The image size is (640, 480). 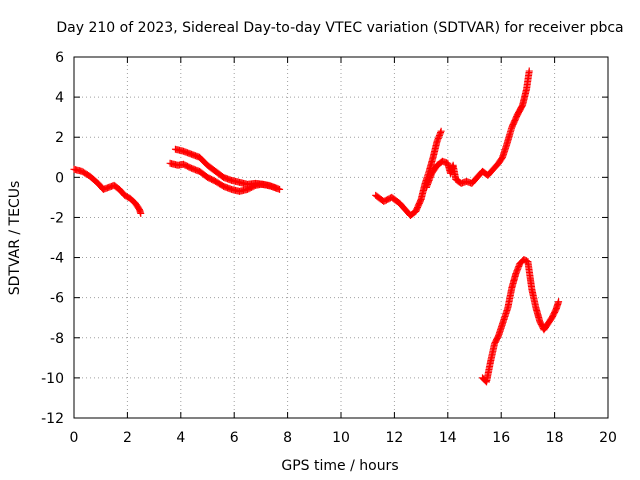 I want to click on y-tick-label: 0, so click(x=59, y=178).